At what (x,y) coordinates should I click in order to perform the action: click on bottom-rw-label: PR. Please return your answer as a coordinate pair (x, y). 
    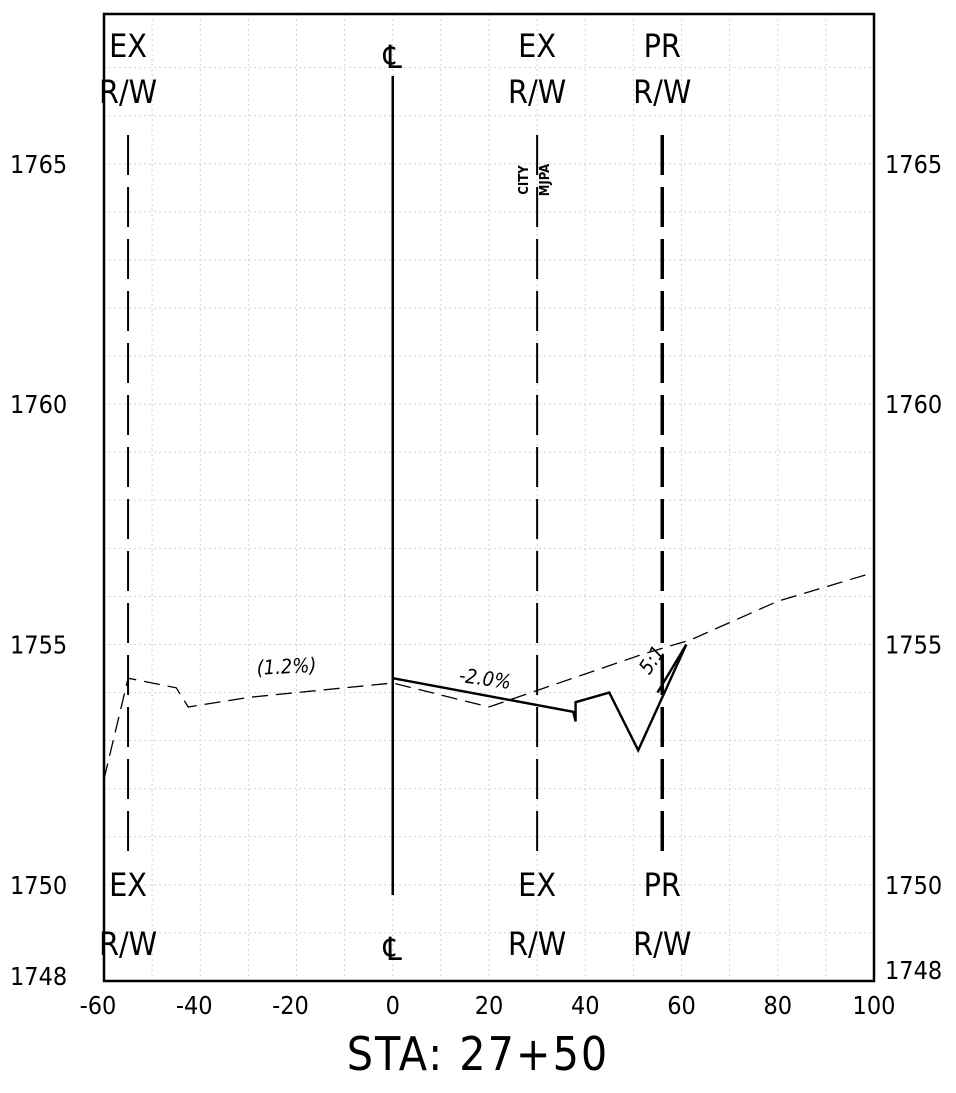
    Looking at the image, I should click on (662, 885).